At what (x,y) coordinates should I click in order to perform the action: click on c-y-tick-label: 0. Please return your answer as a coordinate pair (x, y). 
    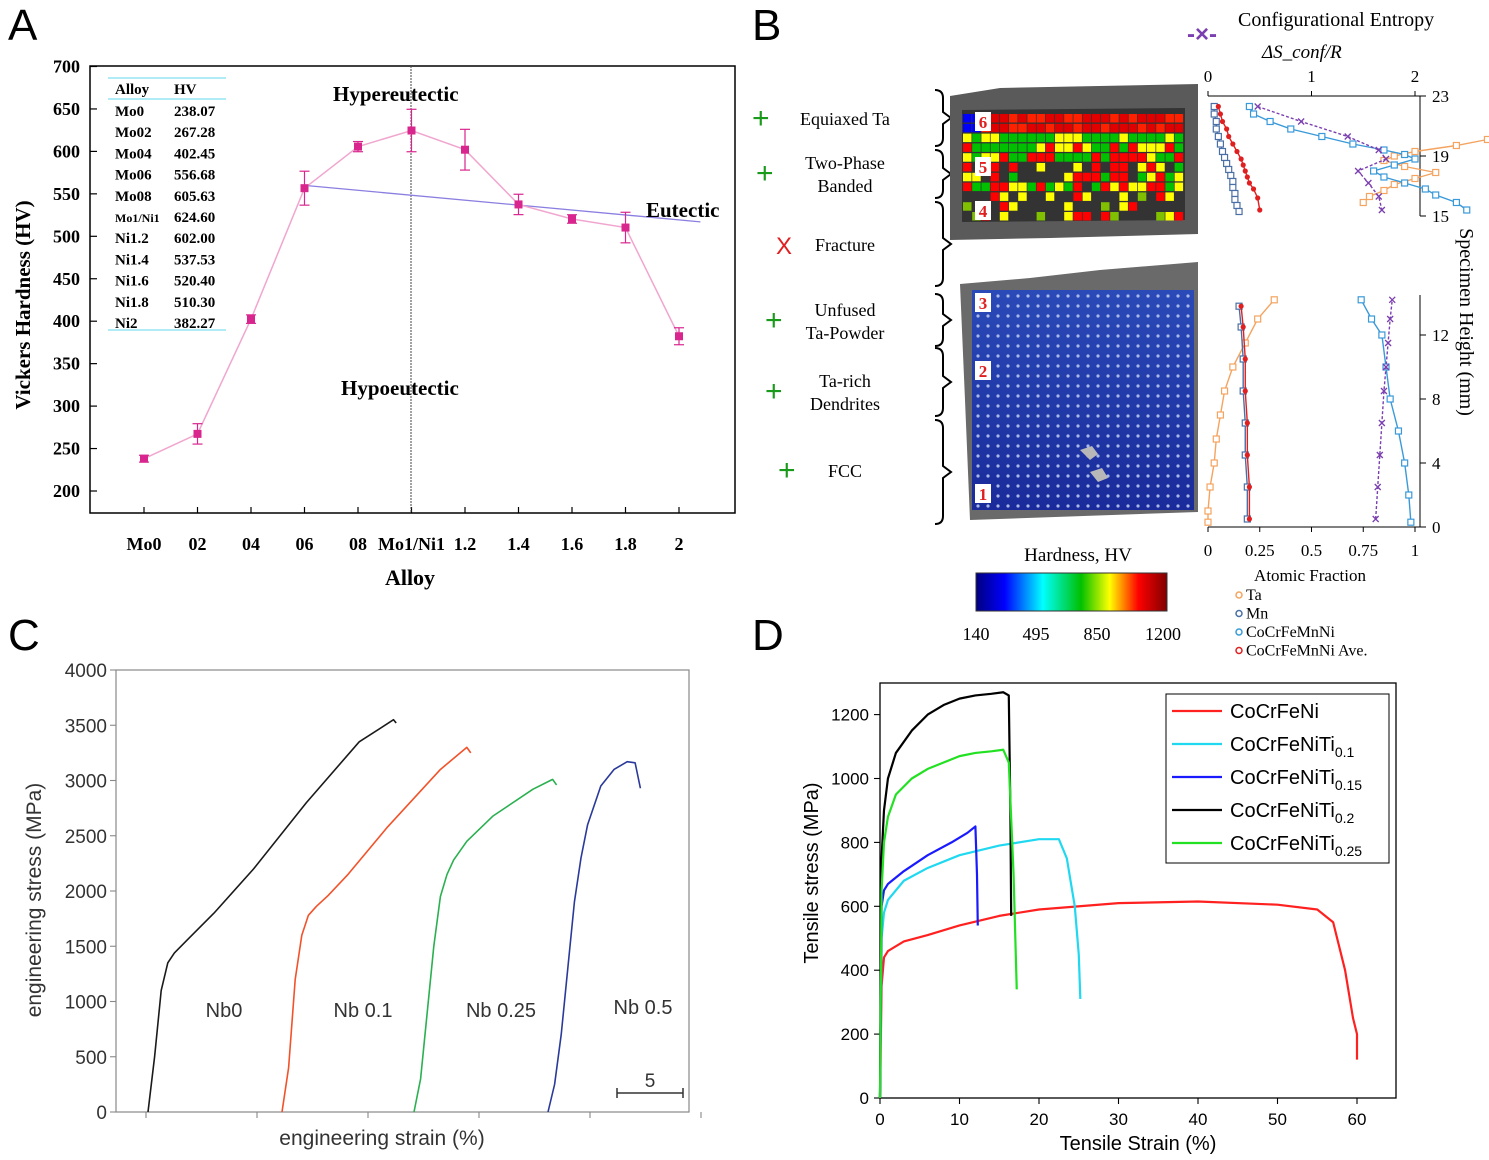
    Looking at the image, I should click on (101, 1113).